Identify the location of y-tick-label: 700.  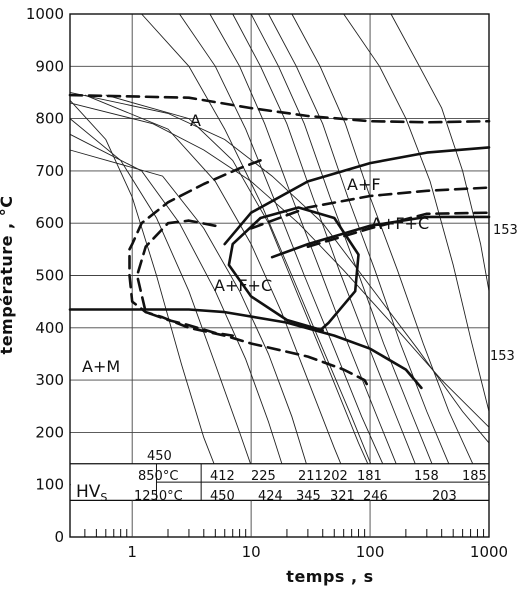
(49, 171).